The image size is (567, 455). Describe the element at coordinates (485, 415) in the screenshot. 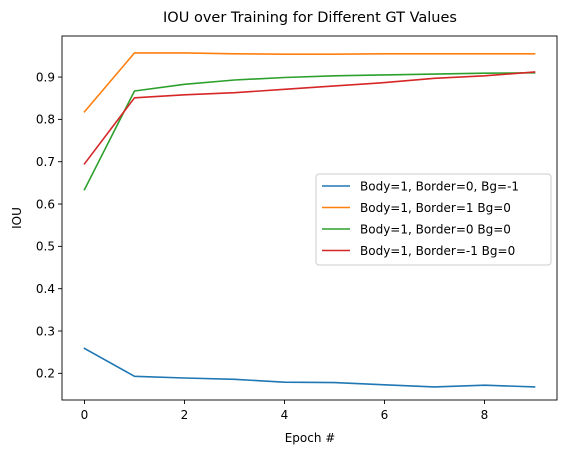

I see `x-tick-label: 8` at that location.